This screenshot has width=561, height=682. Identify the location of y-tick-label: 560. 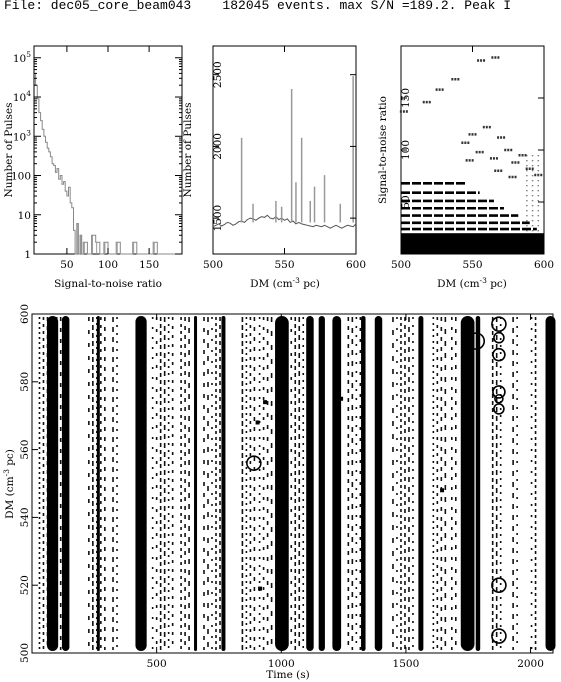
(25, 450).